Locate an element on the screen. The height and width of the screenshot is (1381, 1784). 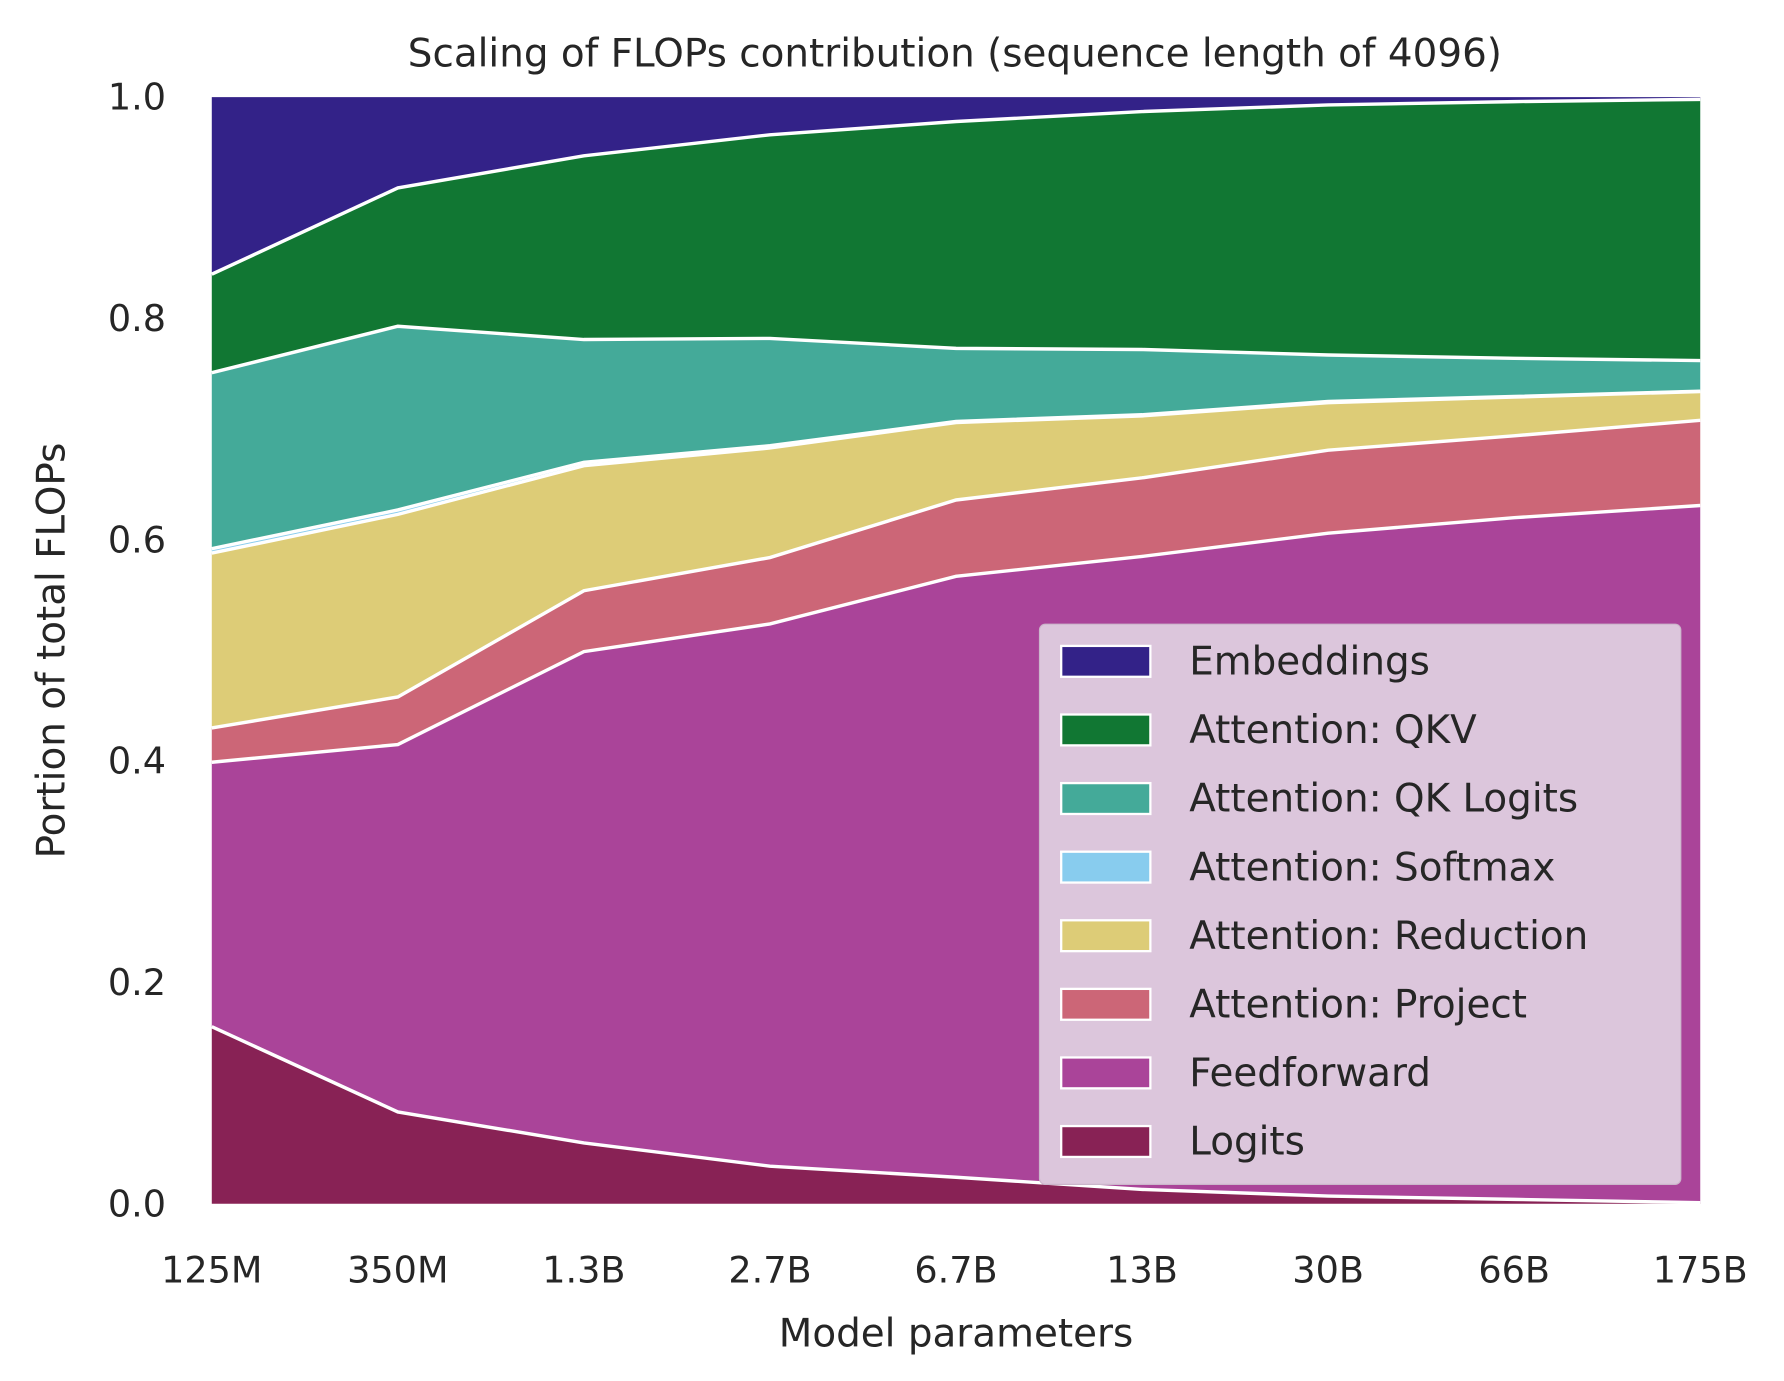
x-tick-label: 13B is located at coordinates (1142, 1270).